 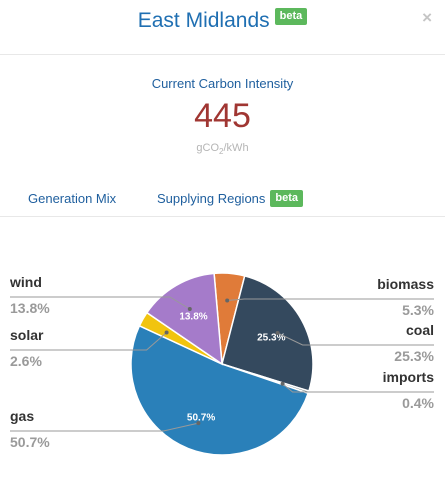 What do you see at coordinates (222, 83) in the screenshot?
I see `carbon-intensity-label: Current Carbon Intensity` at bounding box center [222, 83].